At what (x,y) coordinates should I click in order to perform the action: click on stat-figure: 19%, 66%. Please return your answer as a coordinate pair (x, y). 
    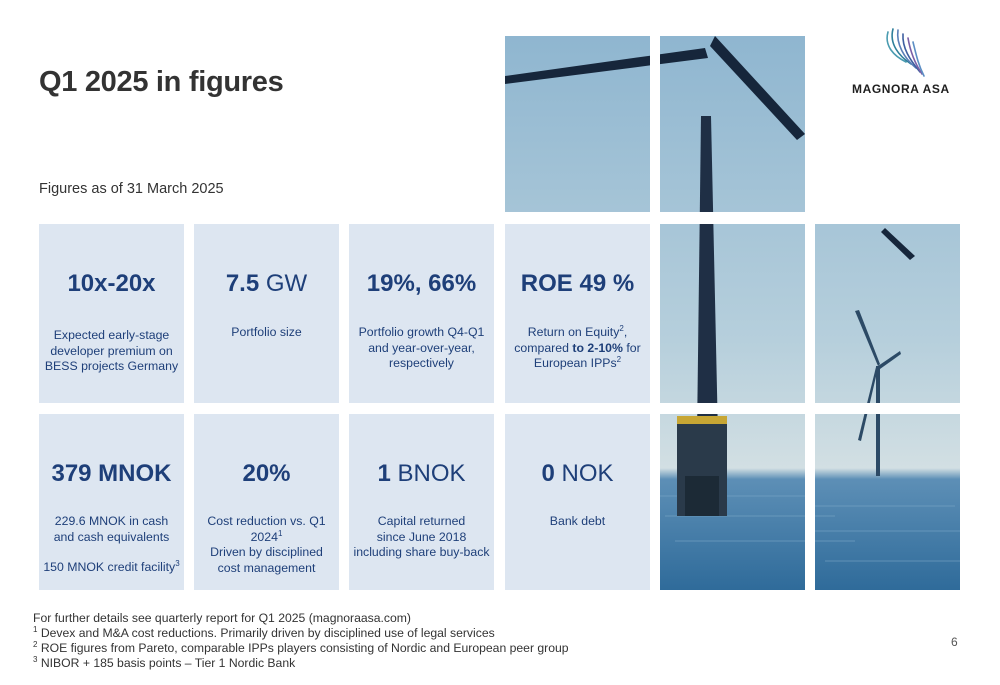
    Looking at the image, I should click on (421, 283).